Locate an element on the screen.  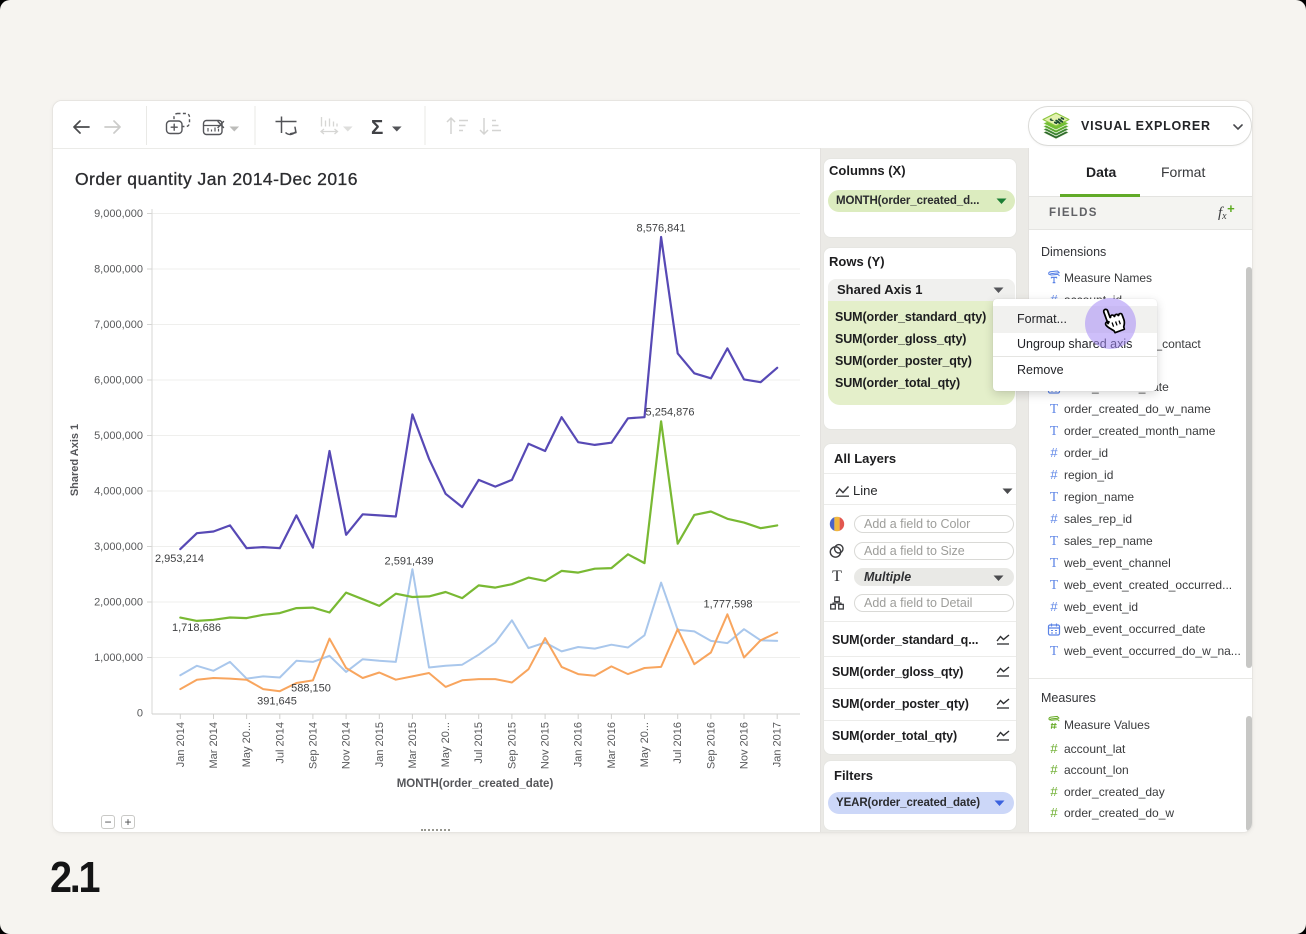
svg-text: 5,254,876 is located at coordinates (670, 413).